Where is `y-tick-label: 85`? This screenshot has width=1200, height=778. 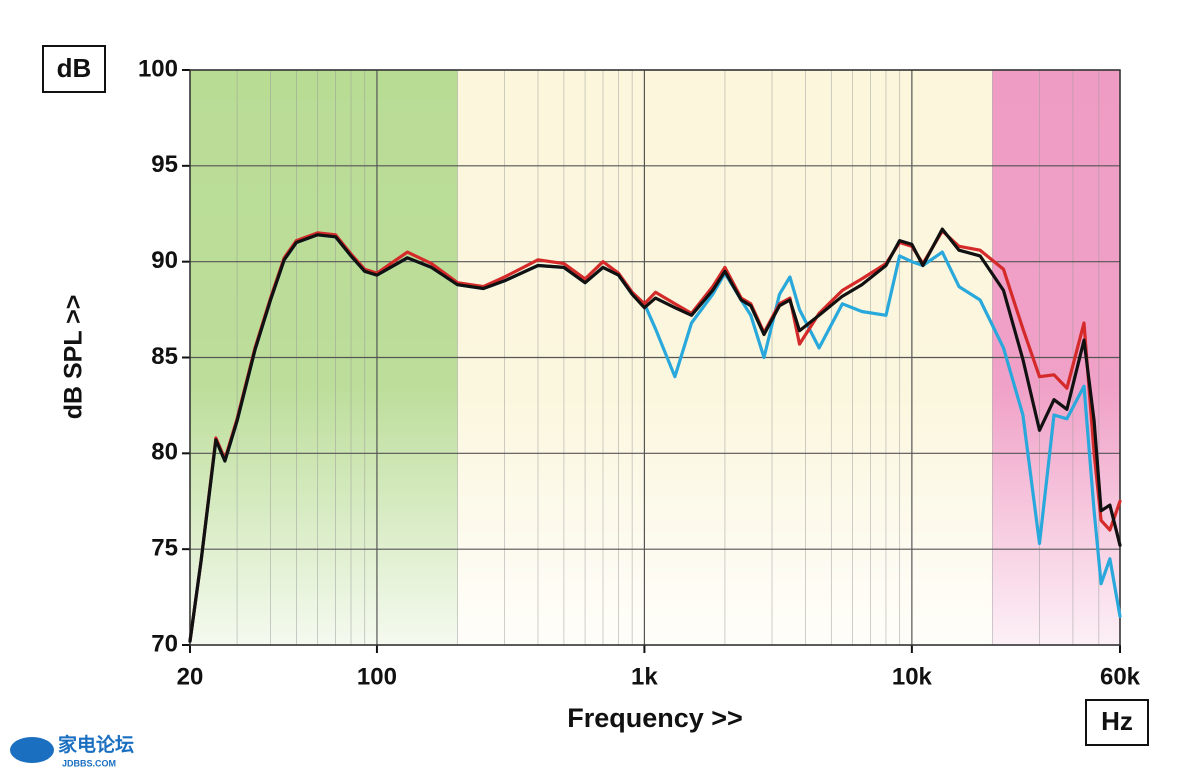
y-tick-label: 85 is located at coordinates (164, 356).